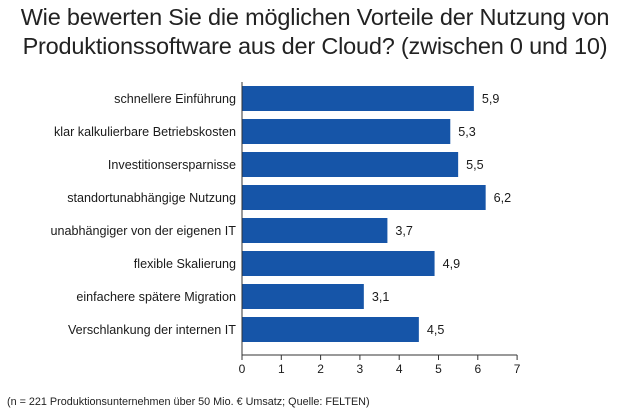 Image resolution: width=630 pixels, height=418 pixels. Describe the element at coordinates (360, 369) in the screenshot. I see `x-tick-label-3: 3` at that location.